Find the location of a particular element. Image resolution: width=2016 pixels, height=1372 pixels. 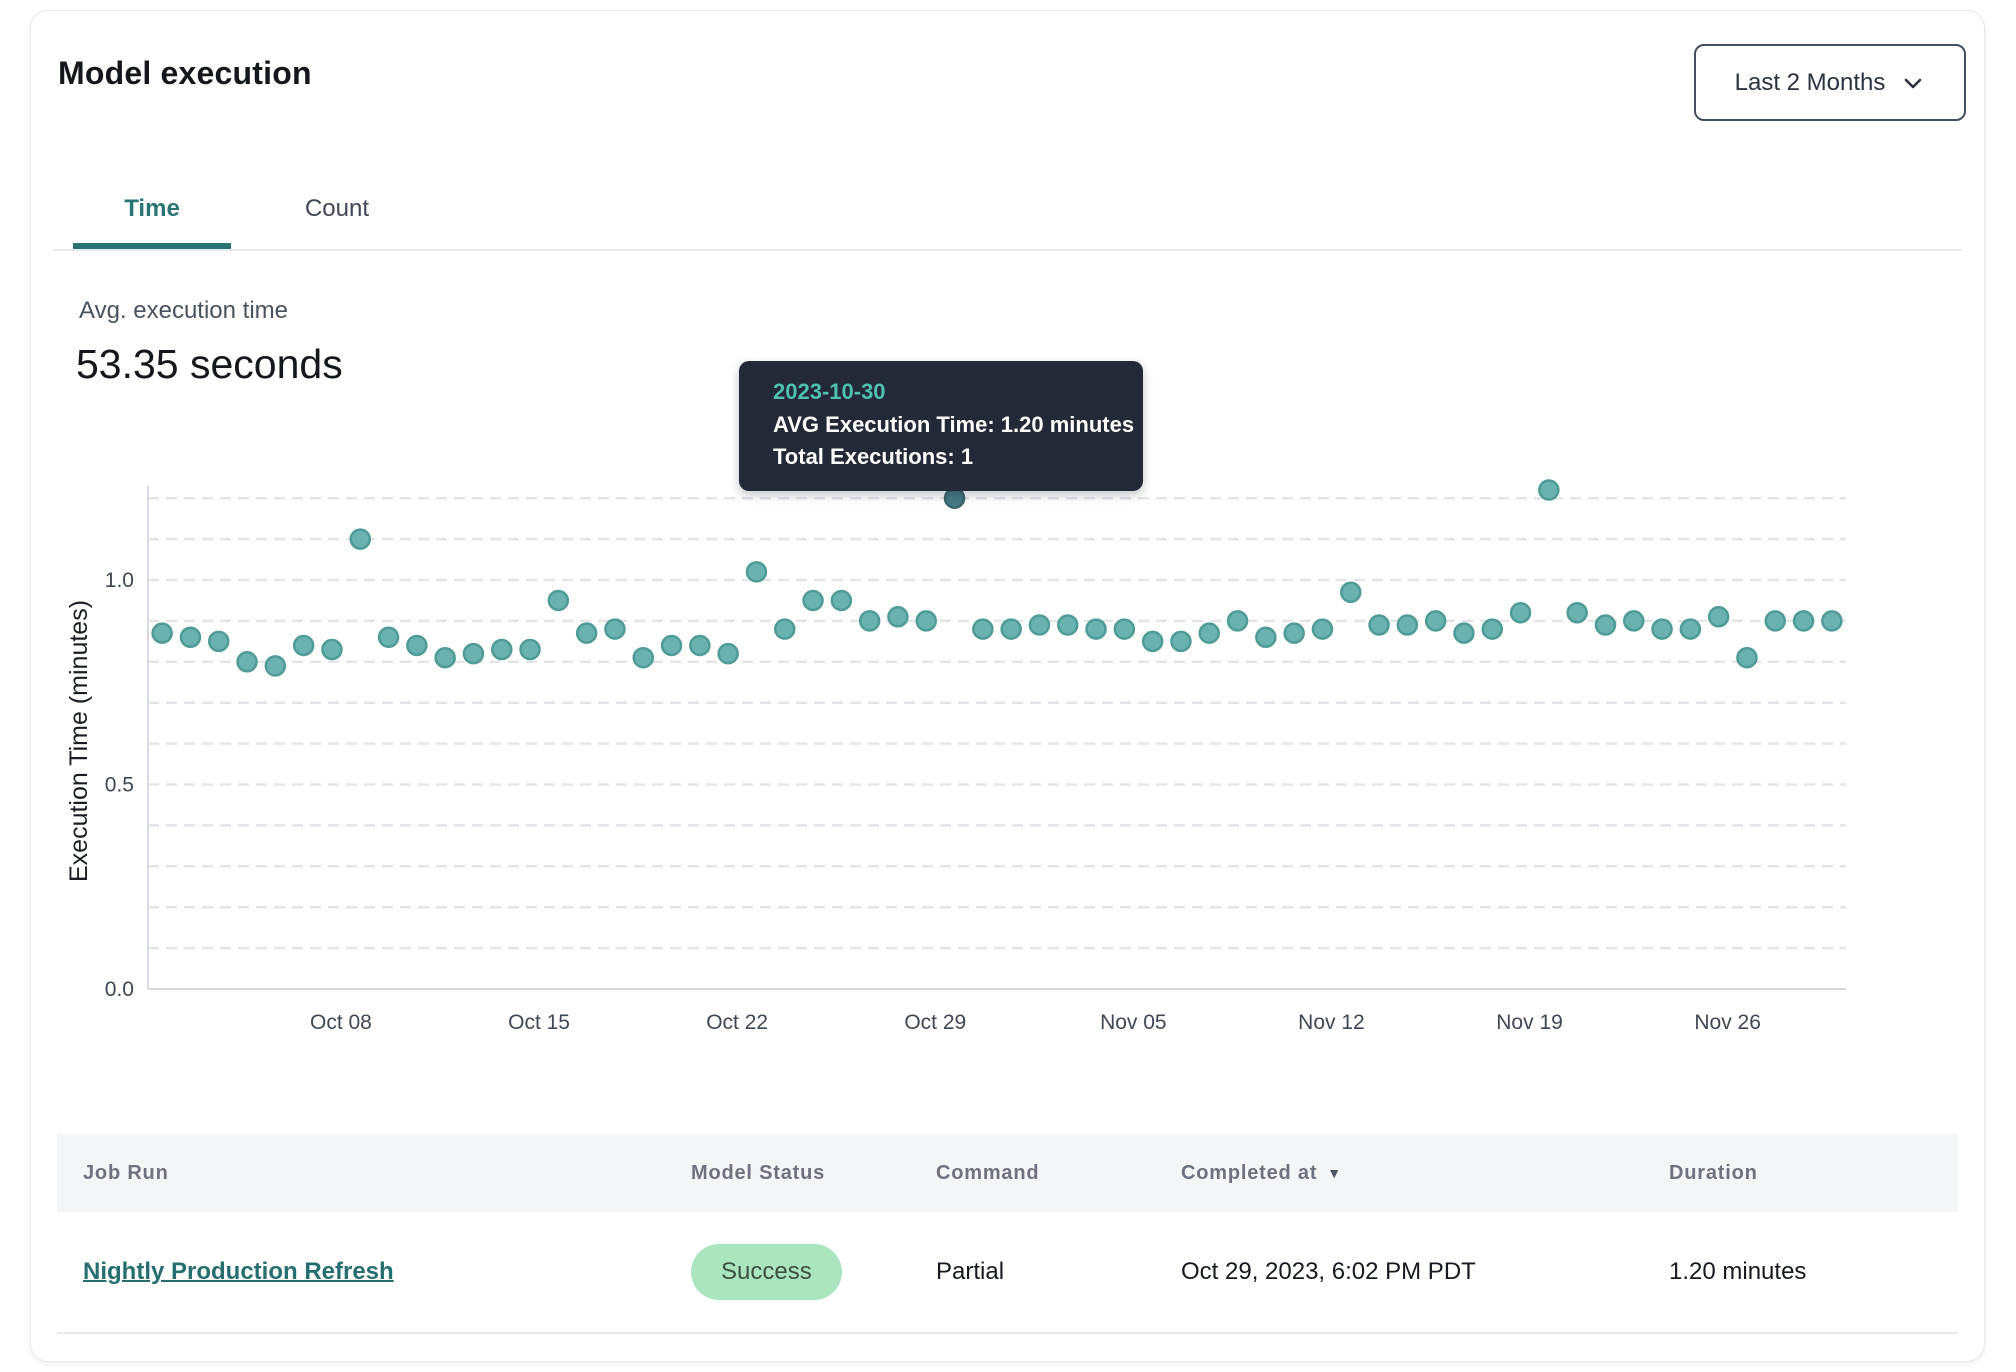

x-tick-label: Oct 15 is located at coordinates (539, 1022).